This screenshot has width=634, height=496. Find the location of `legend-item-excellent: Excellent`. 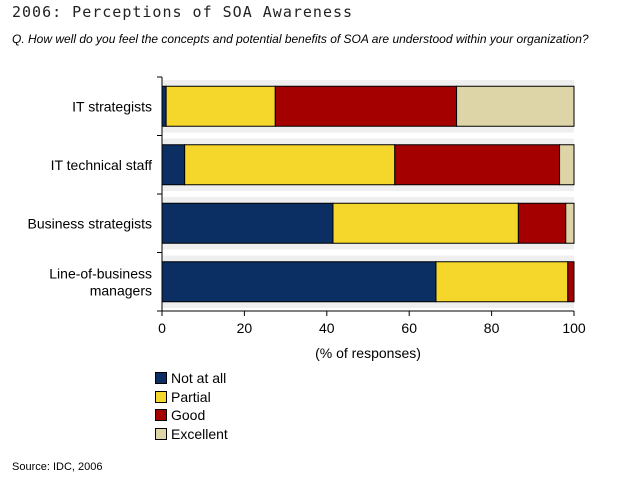

legend-item-excellent: Excellent is located at coordinates (191, 434).